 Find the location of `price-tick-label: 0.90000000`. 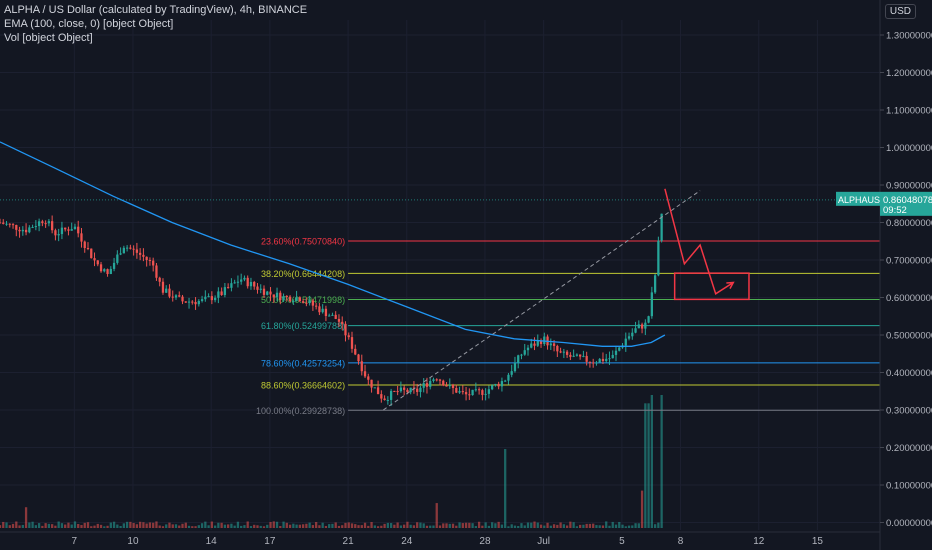

price-tick-label: 0.90000000 is located at coordinates (909, 186).